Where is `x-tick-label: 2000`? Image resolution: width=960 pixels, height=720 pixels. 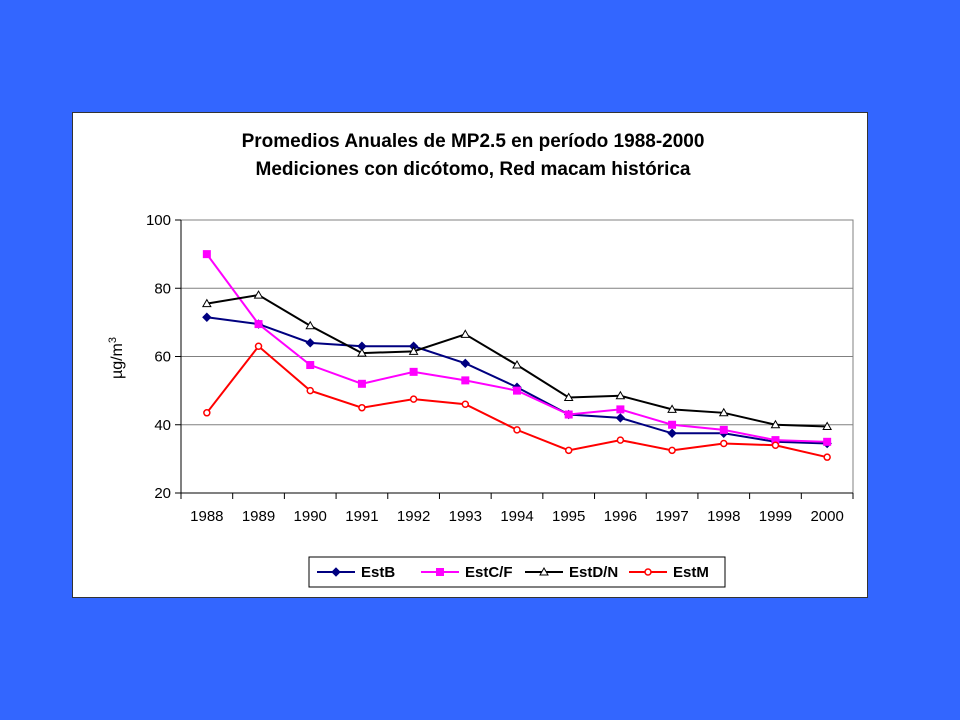 x-tick-label: 2000 is located at coordinates (826, 516).